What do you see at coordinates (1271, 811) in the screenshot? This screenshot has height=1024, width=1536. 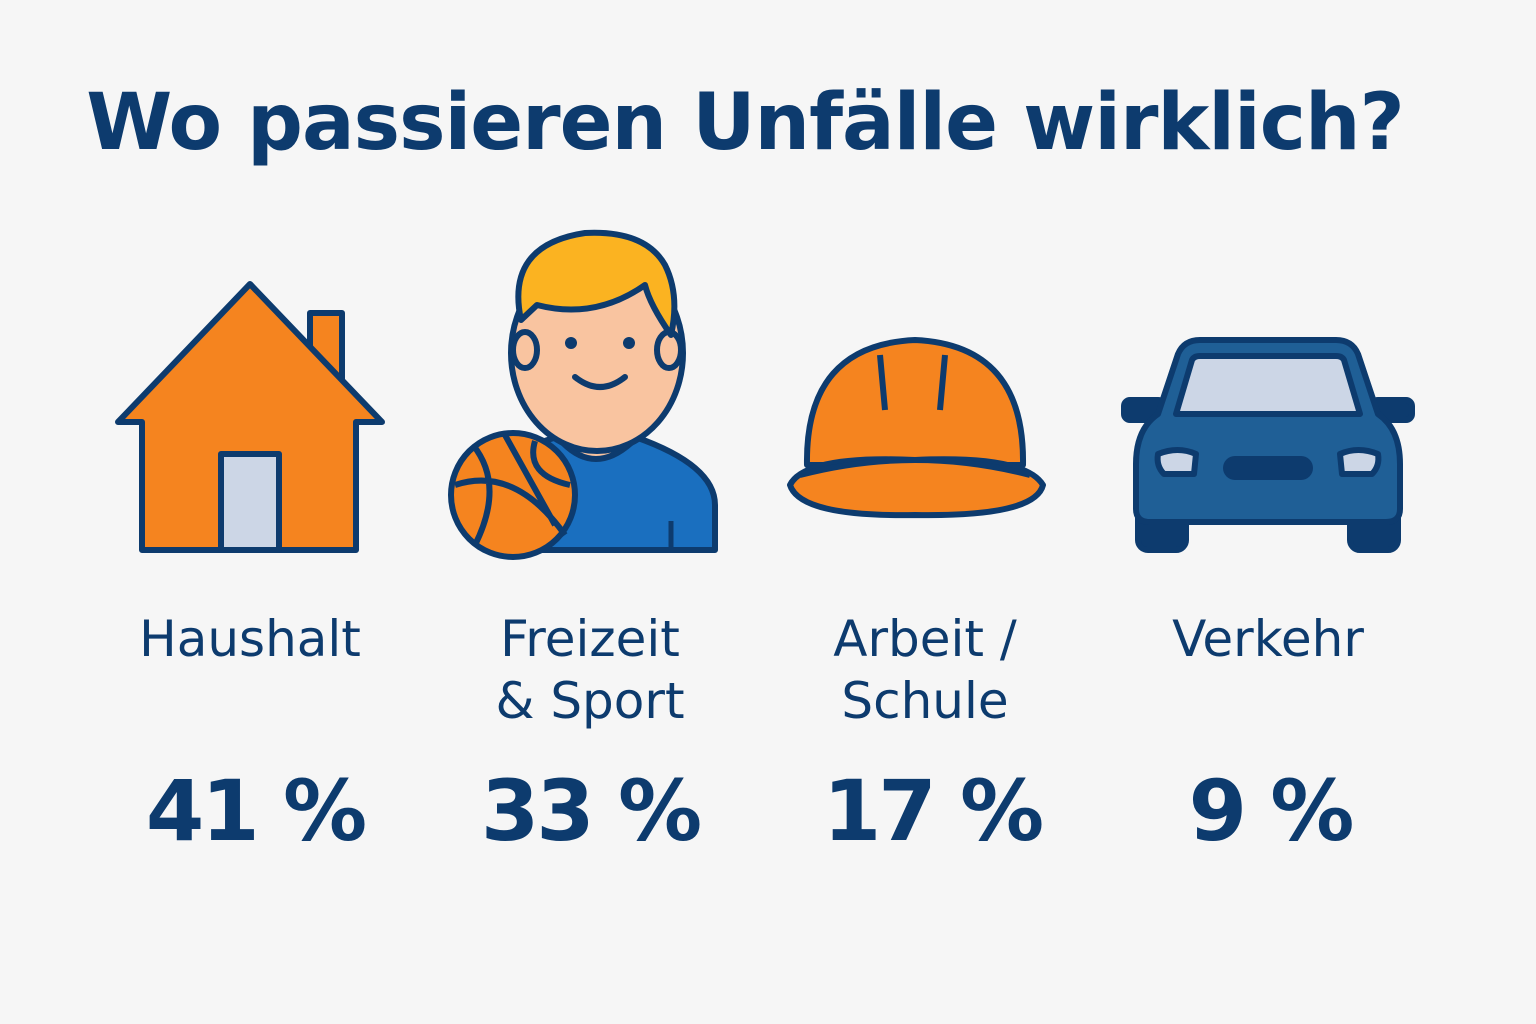 I see `value-verkehr: 9 %` at bounding box center [1271, 811].